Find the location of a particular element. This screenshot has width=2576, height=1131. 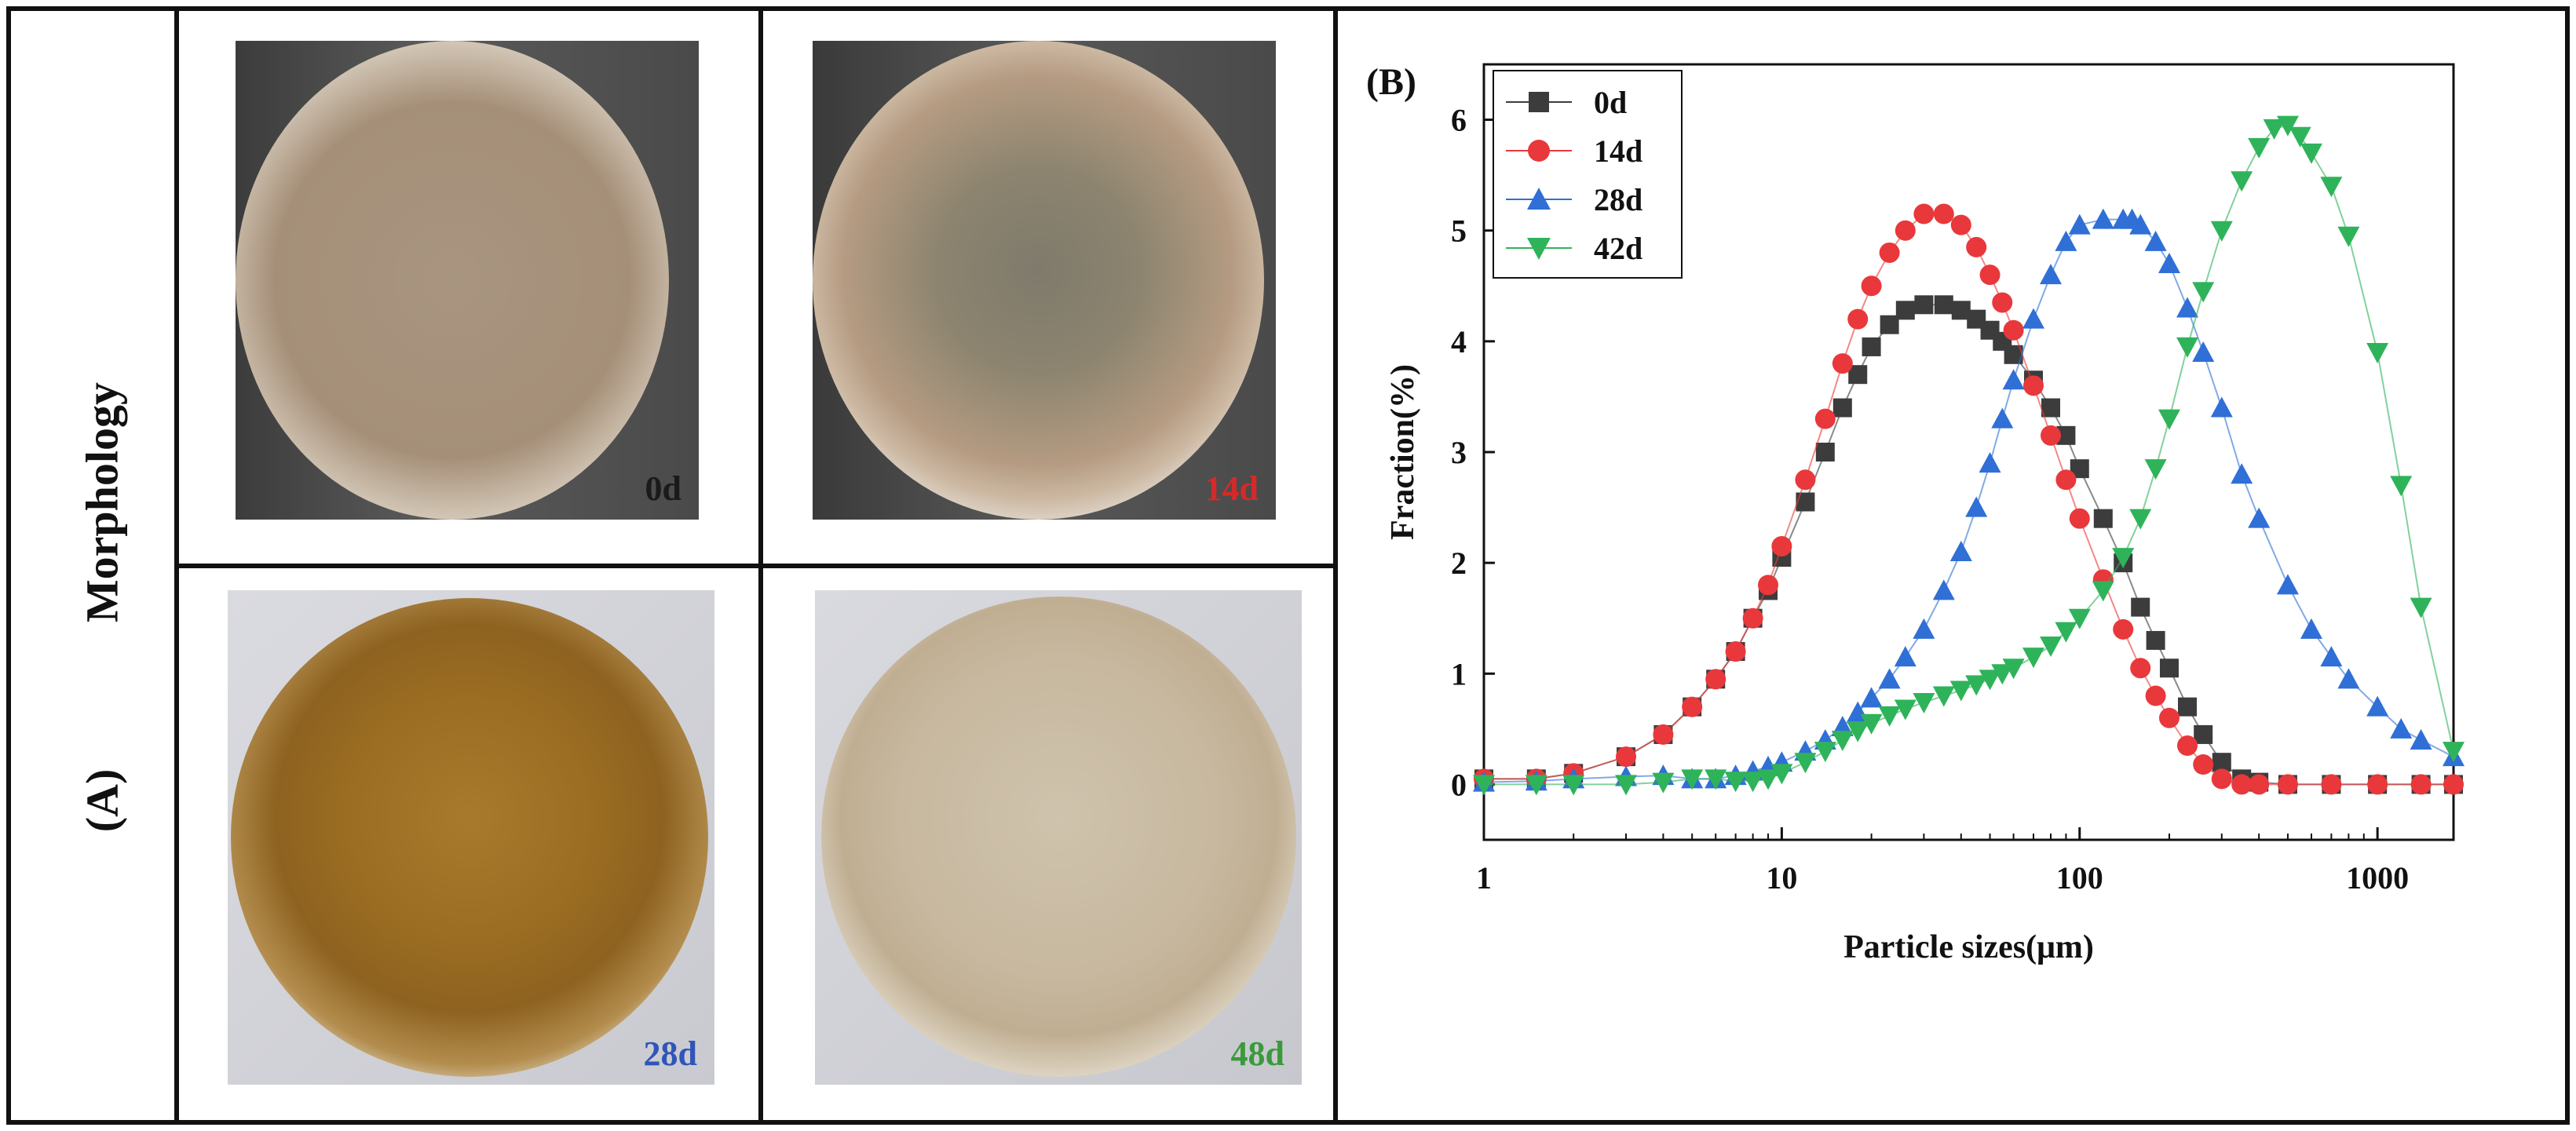

legend-box is located at coordinates (1588, 174).